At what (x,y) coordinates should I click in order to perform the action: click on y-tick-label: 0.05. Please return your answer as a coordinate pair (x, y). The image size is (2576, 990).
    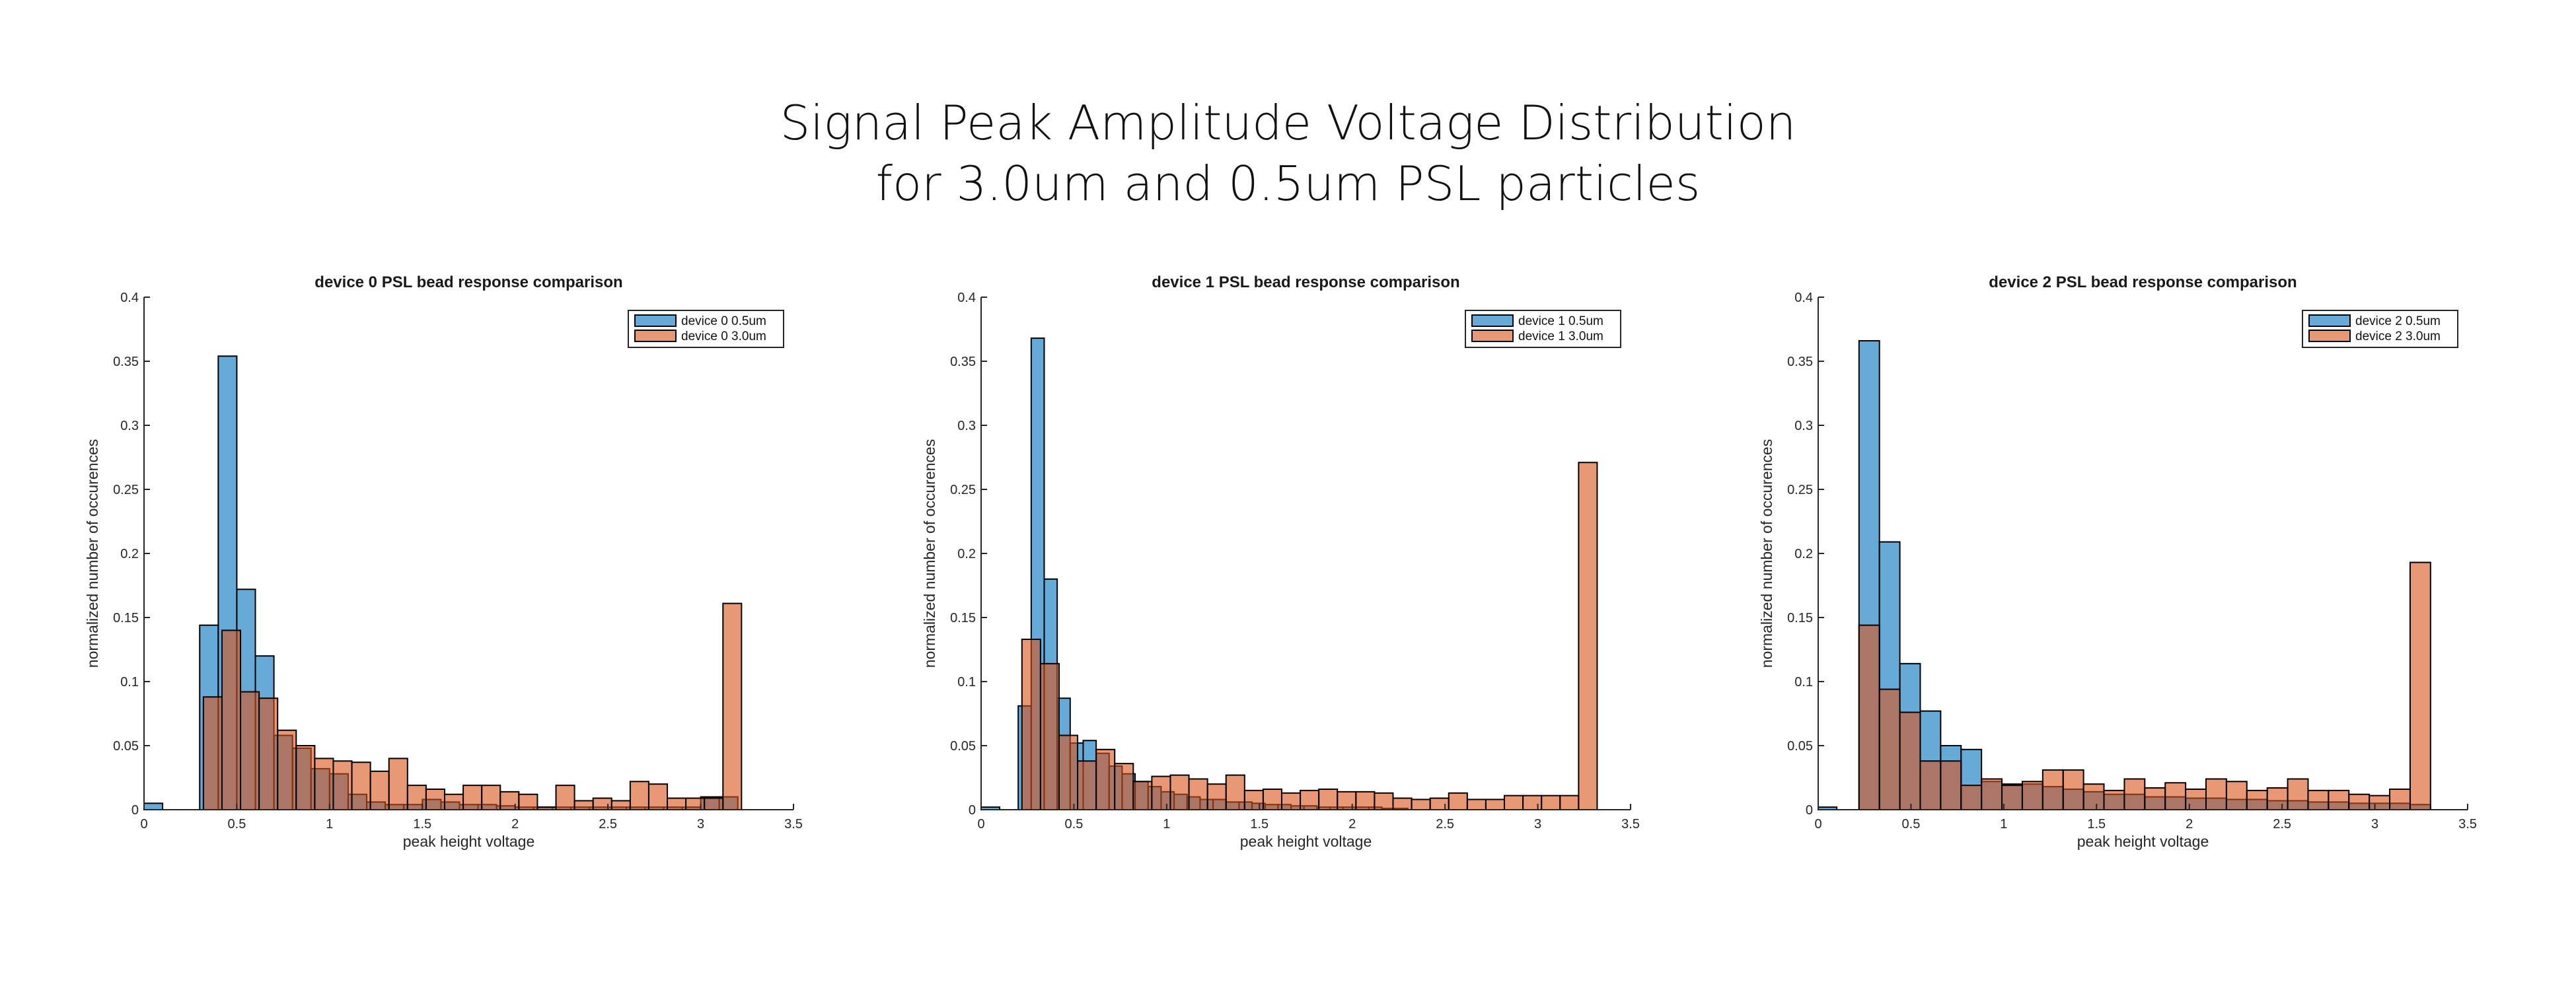
    Looking at the image, I should click on (963, 746).